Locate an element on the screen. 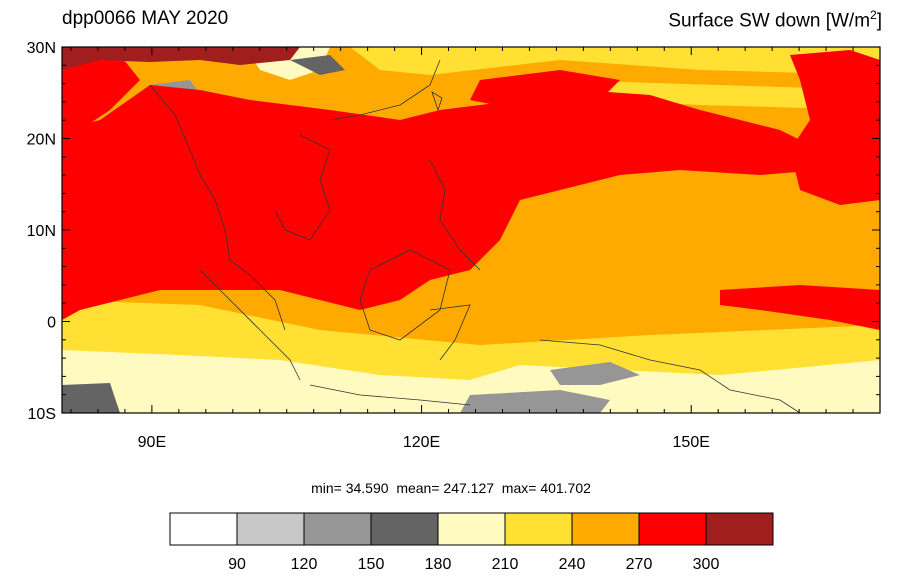 The height and width of the screenshot is (576, 902). field-grey-newguinea is located at coordinates (595, 373).